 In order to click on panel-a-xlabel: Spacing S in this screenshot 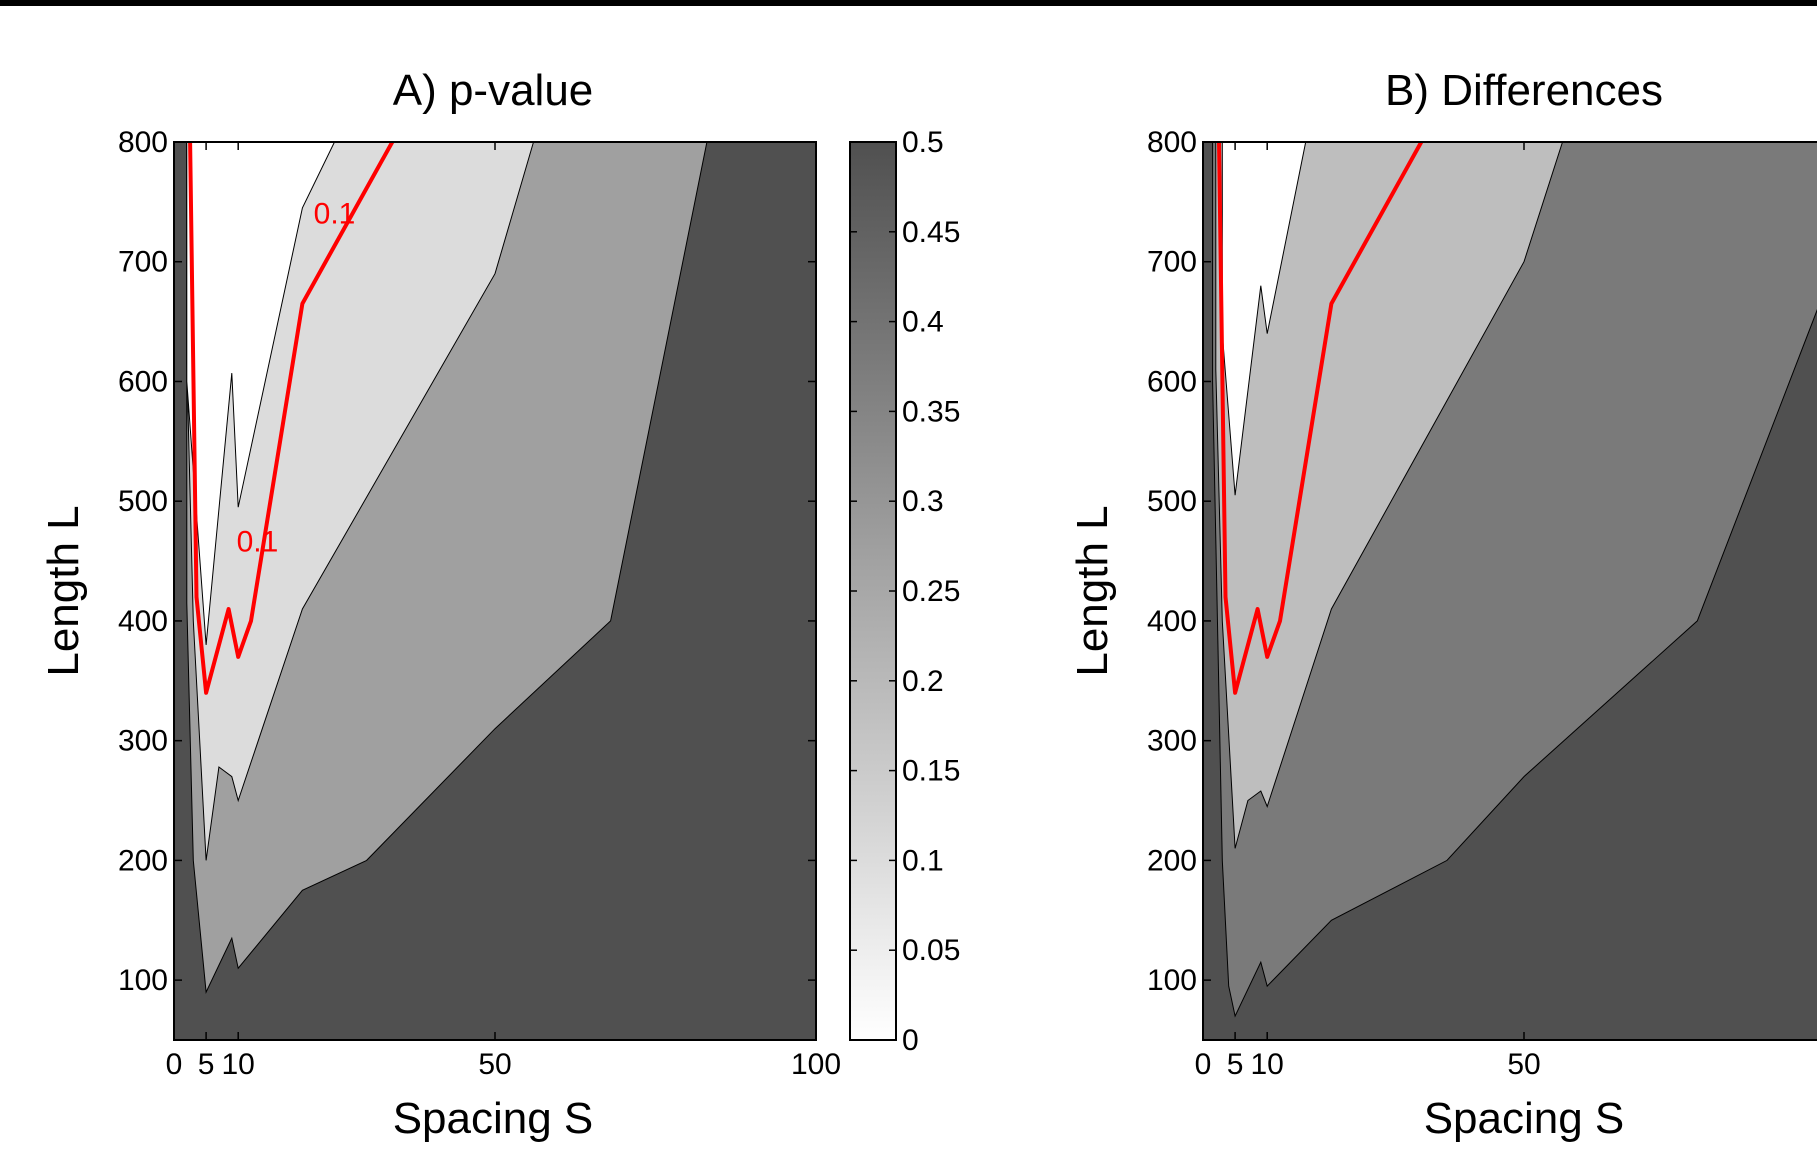, I will do `click(493, 1118)`.